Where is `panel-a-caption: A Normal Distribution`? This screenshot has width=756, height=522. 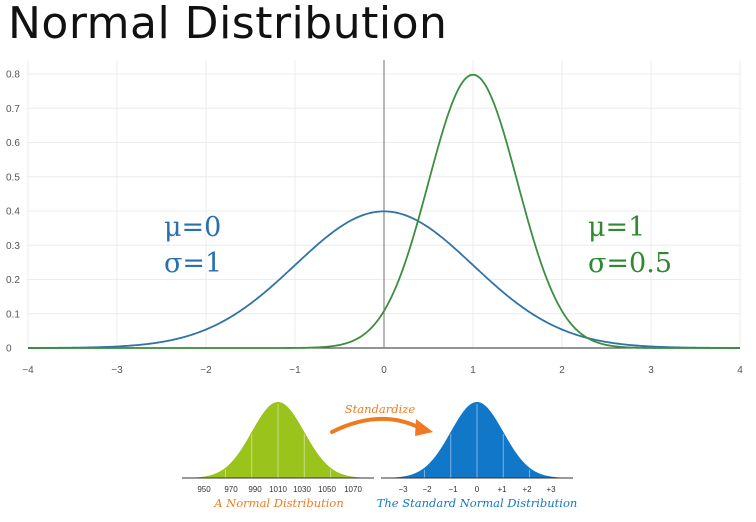 panel-a-caption: A Normal Distribution is located at coordinates (278, 503).